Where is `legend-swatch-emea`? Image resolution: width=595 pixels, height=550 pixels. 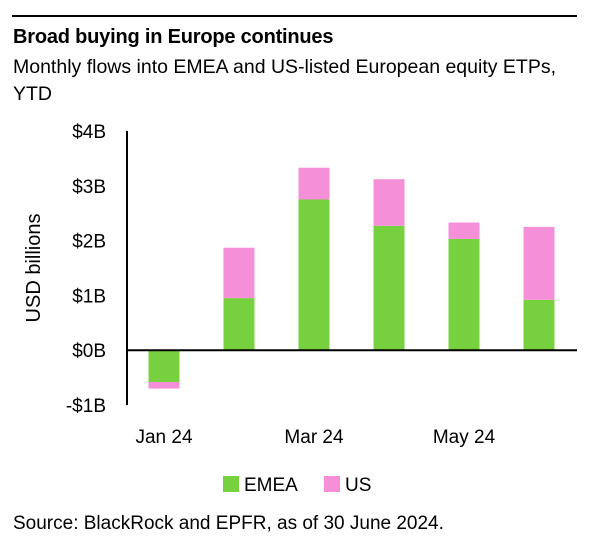 legend-swatch-emea is located at coordinates (231, 484).